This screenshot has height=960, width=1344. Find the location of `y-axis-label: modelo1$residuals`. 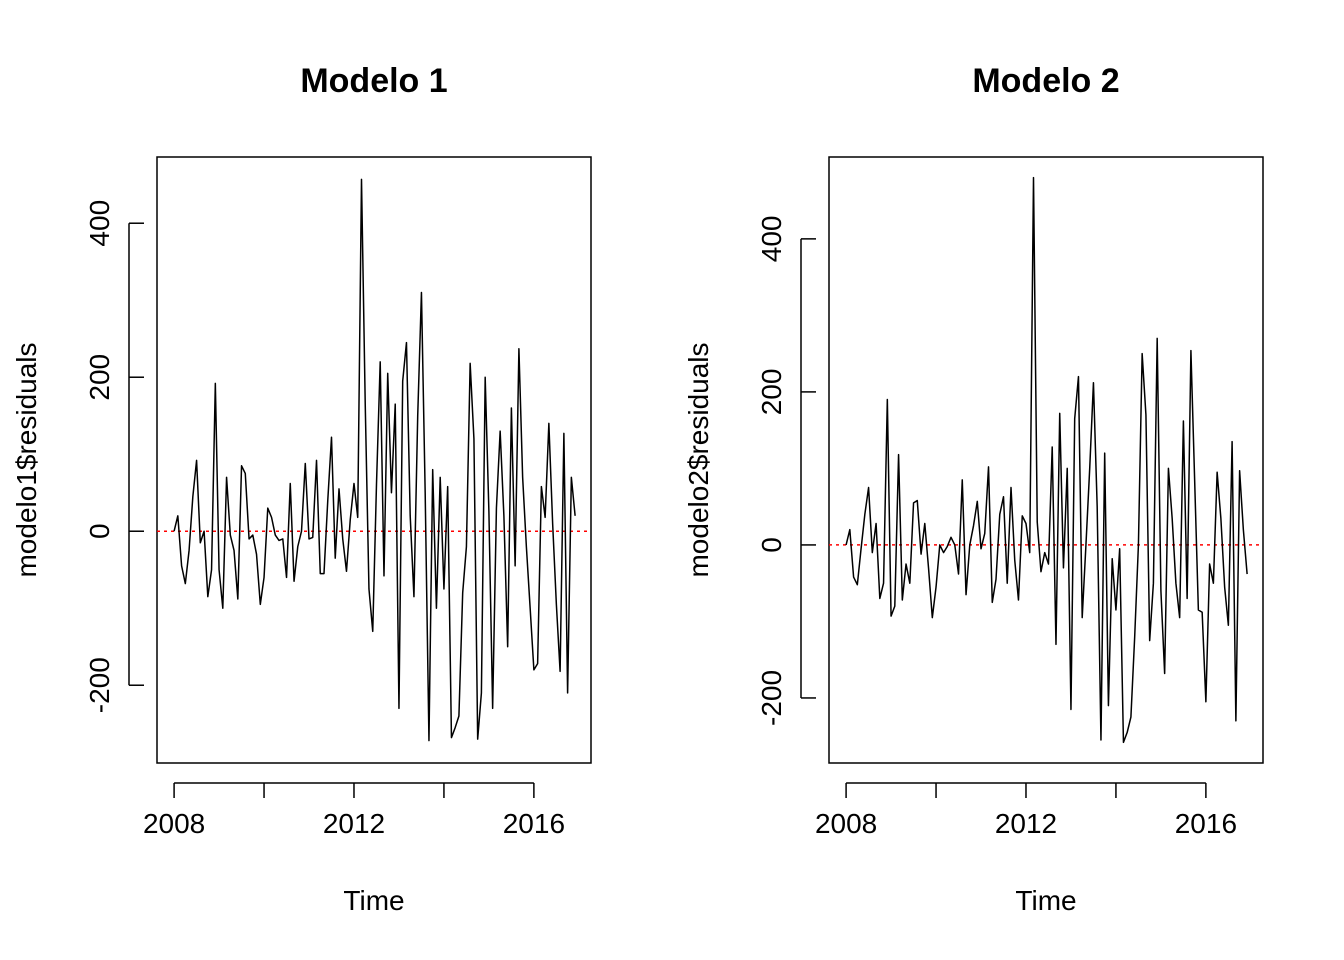

y-axis-label: modelo1$residuals is located at coordinates (26, 459).